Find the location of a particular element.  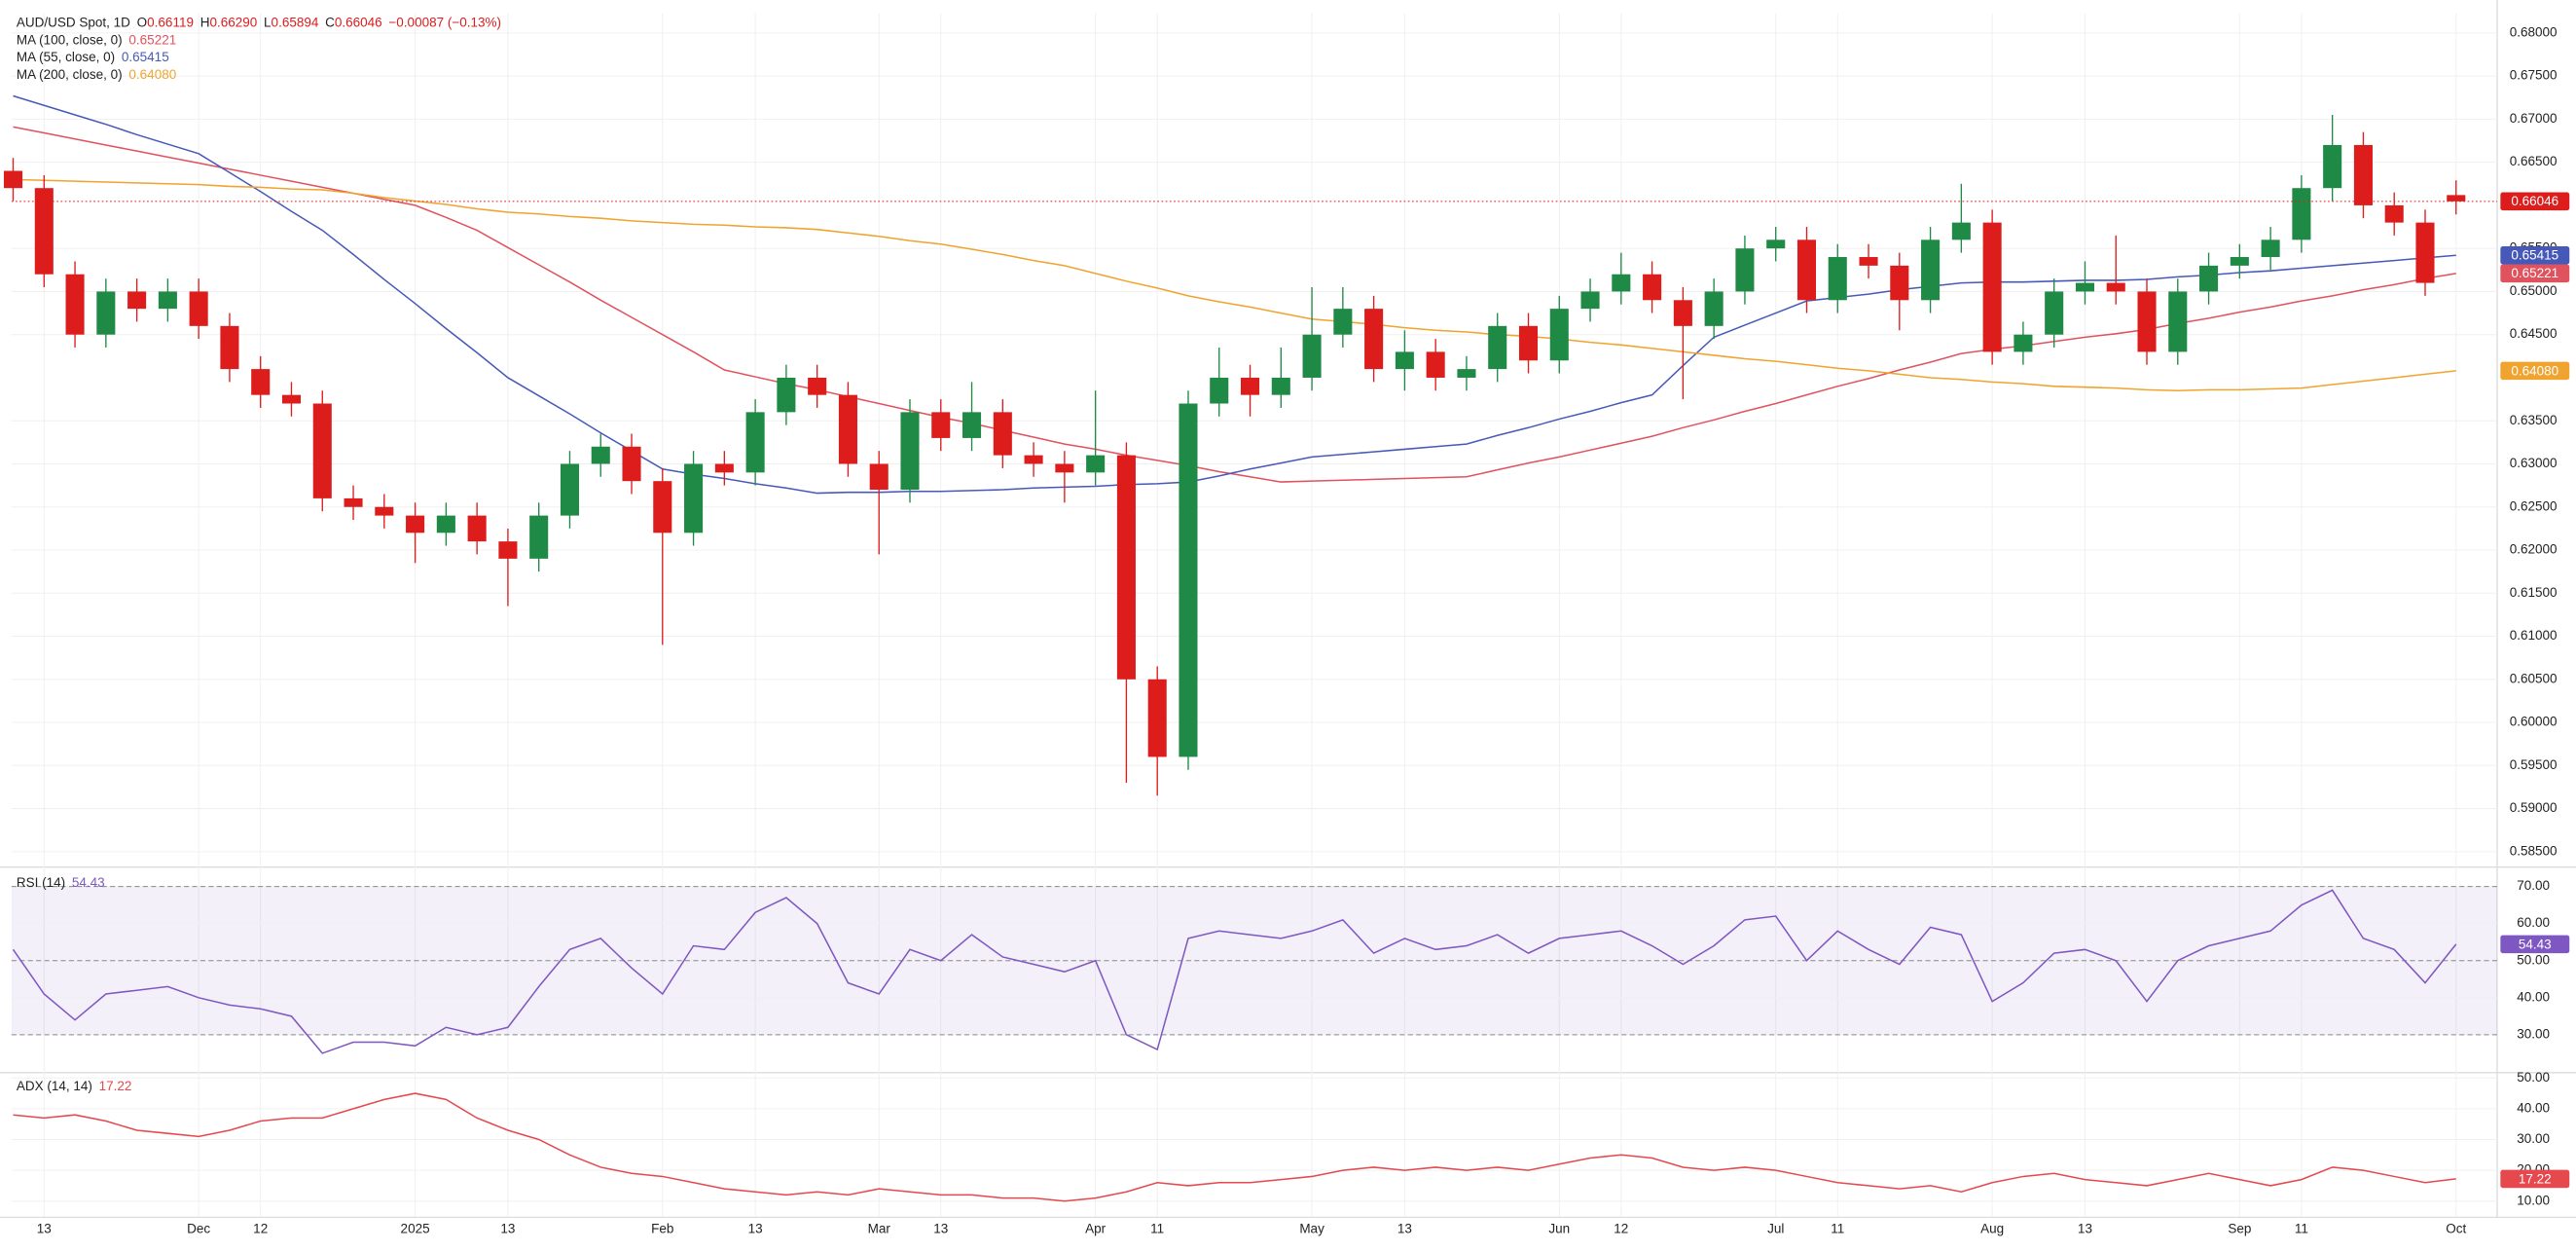

indicator-value-tag: 17.22 is located at coordinates (2535, 1178).